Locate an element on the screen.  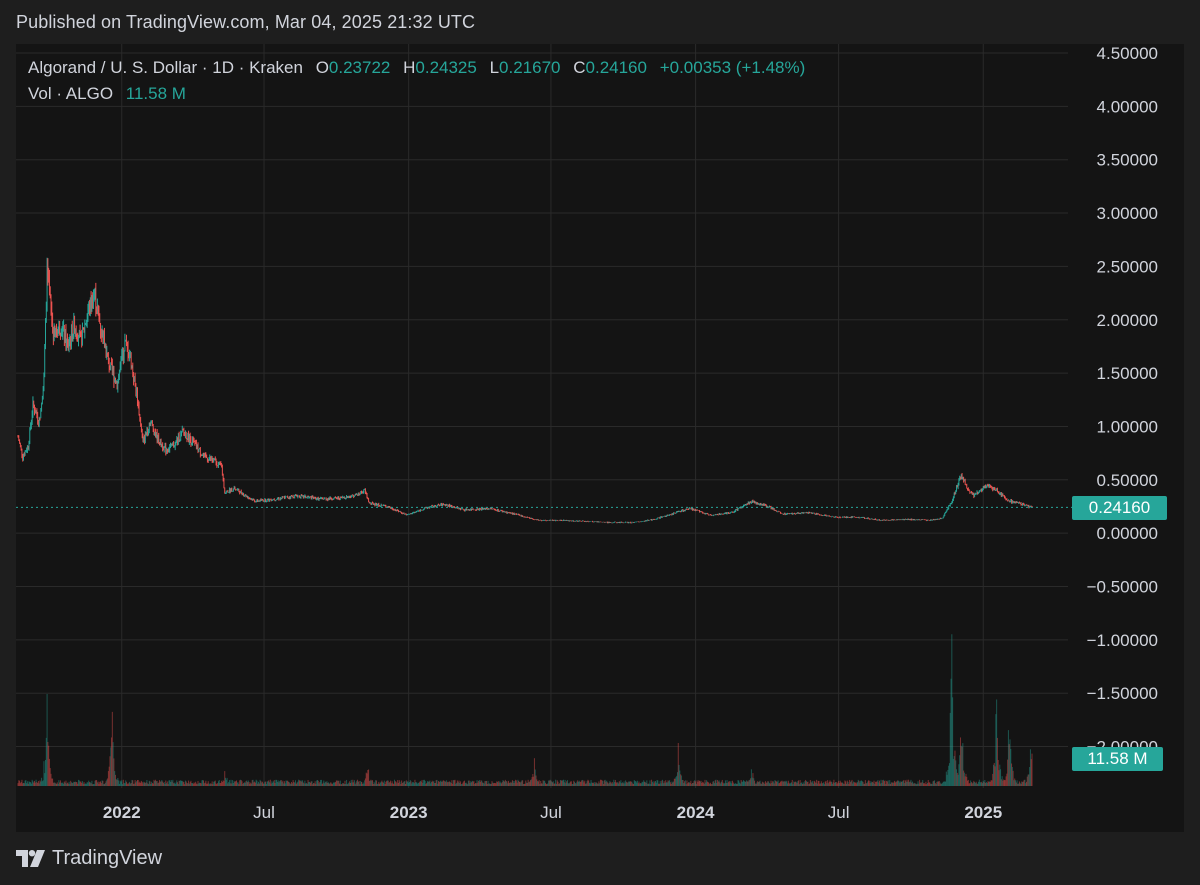
y-tick-label: 3.00000 is located at coordinates (1127, 213).